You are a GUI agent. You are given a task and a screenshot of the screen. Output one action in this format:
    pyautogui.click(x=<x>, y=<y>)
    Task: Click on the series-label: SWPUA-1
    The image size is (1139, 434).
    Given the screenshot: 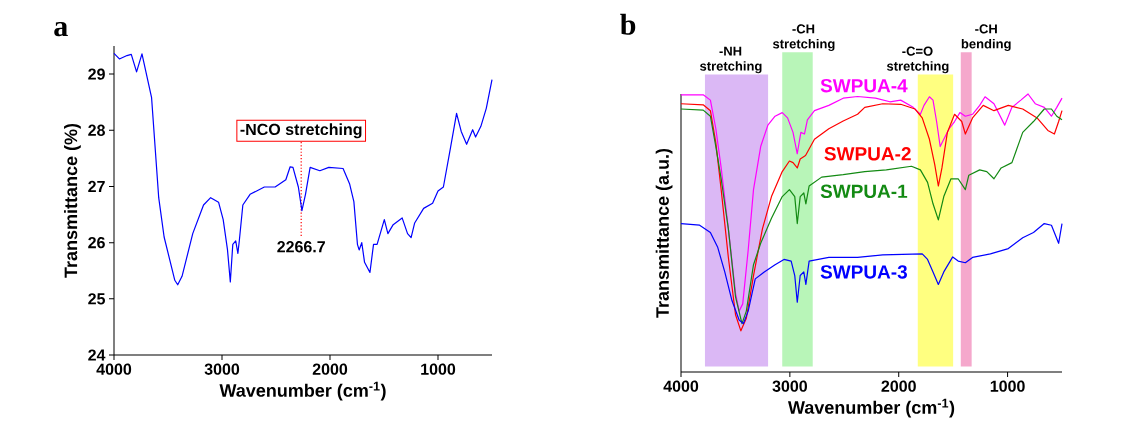 What is the action you would take?
    pyautogui.click(x=864, y=191)
    